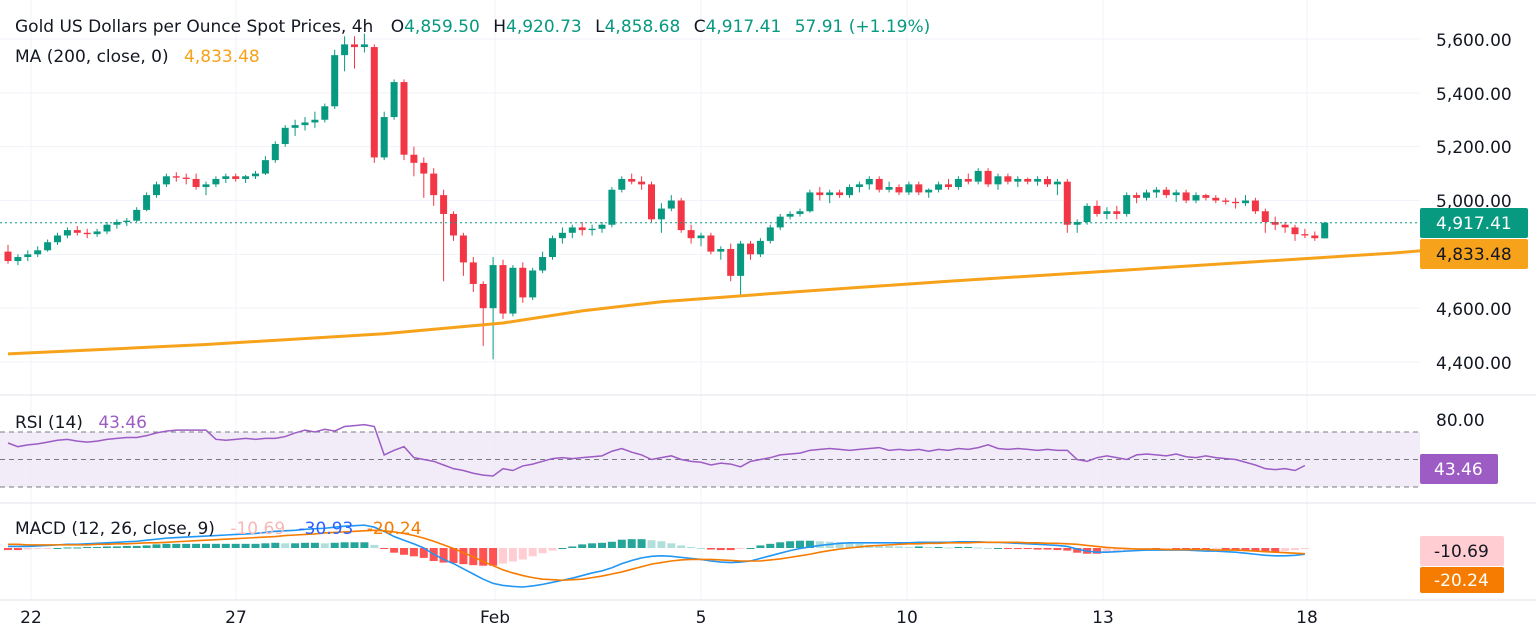 Image resolution: width=1536 pixels, height=641 pixels. Describe the element at coordinates (1103, 618) in the screenshot. I see `time-tick: 13` at that location.